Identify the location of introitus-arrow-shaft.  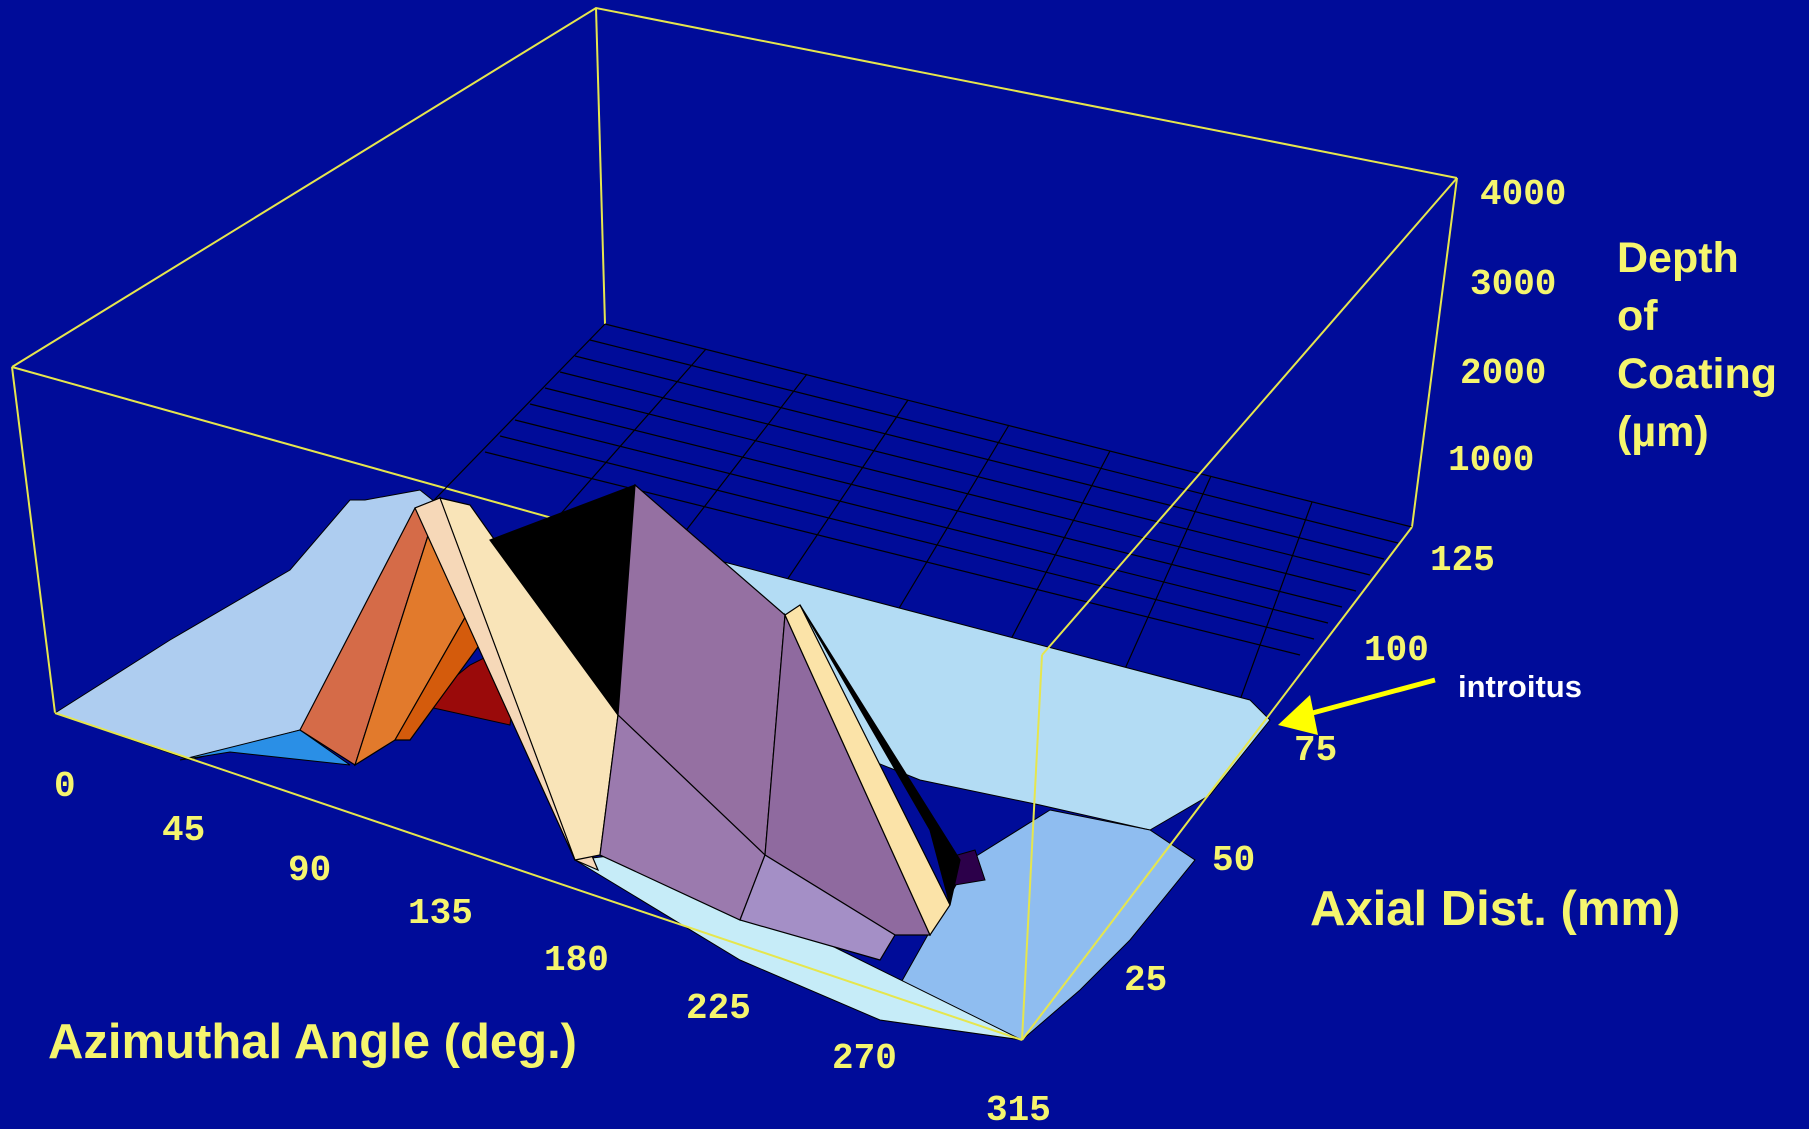
(1370, 697).